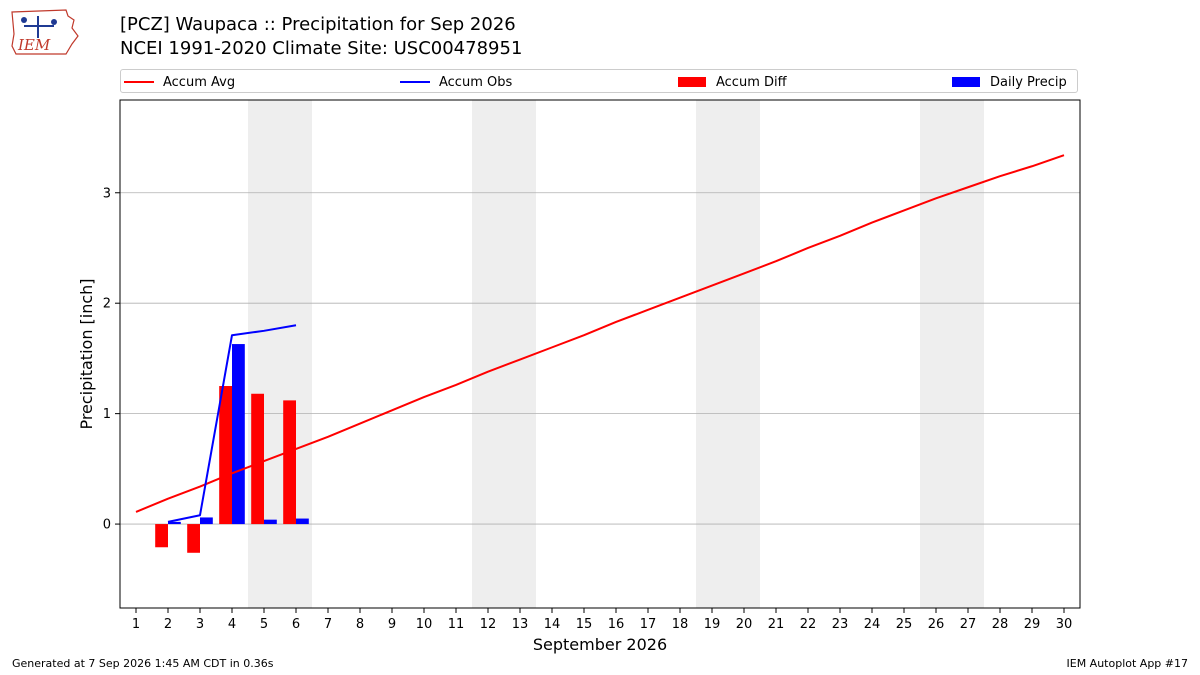 The height and width of the screenshot is (675, 1200). What do you see at coordinates (200, 624) in the screenshot?
I see `x-tick-label: 3` at bounding box center [200, 624].